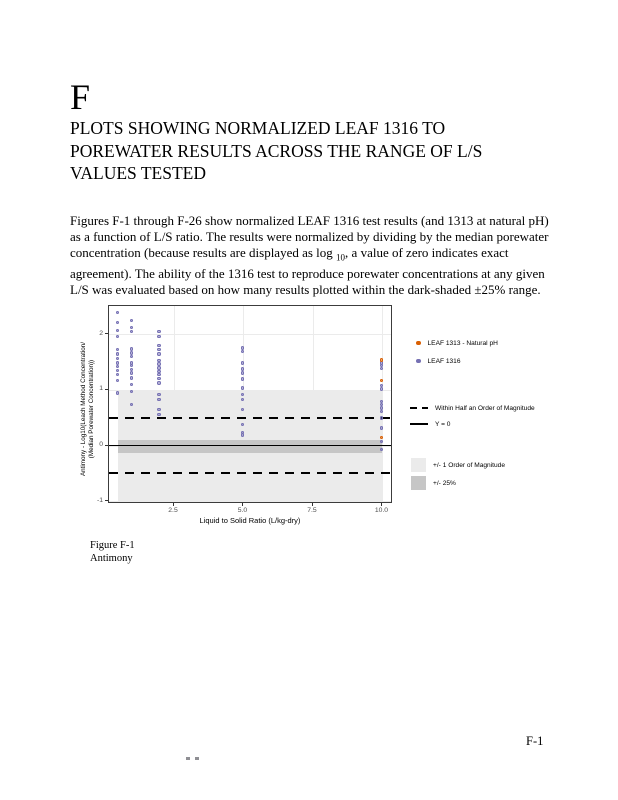  Describe the element at coordinates (250, 404) in the screenshot. I see `plot-panel` at that location.